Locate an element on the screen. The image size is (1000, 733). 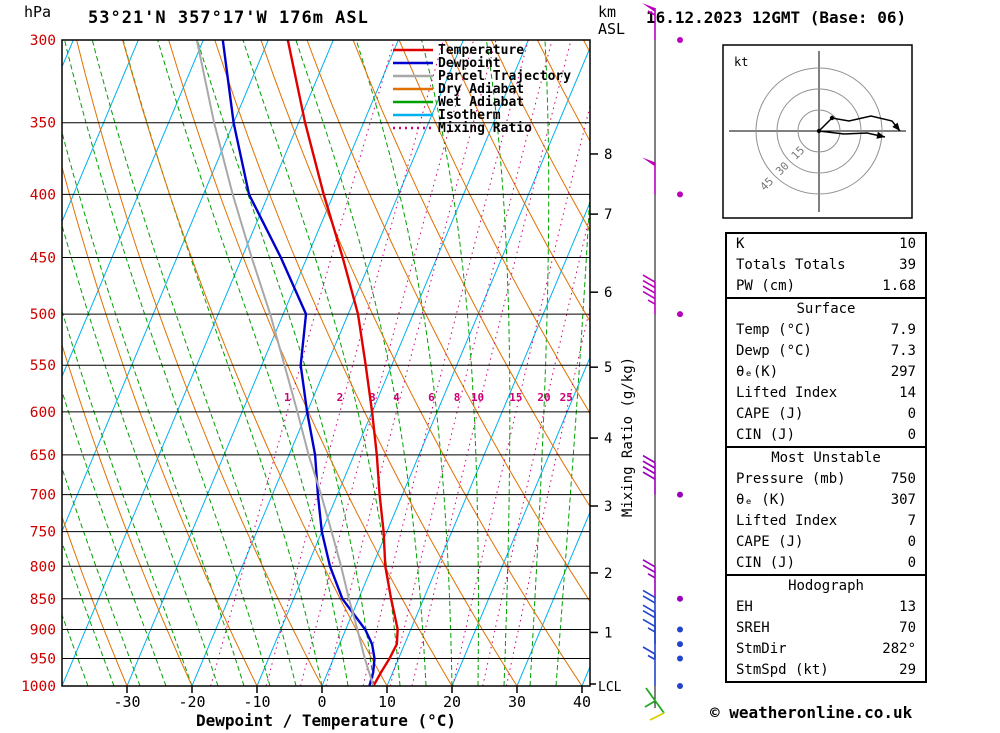
stat-label: Temp (°C) is located at coordinates (774, 330).